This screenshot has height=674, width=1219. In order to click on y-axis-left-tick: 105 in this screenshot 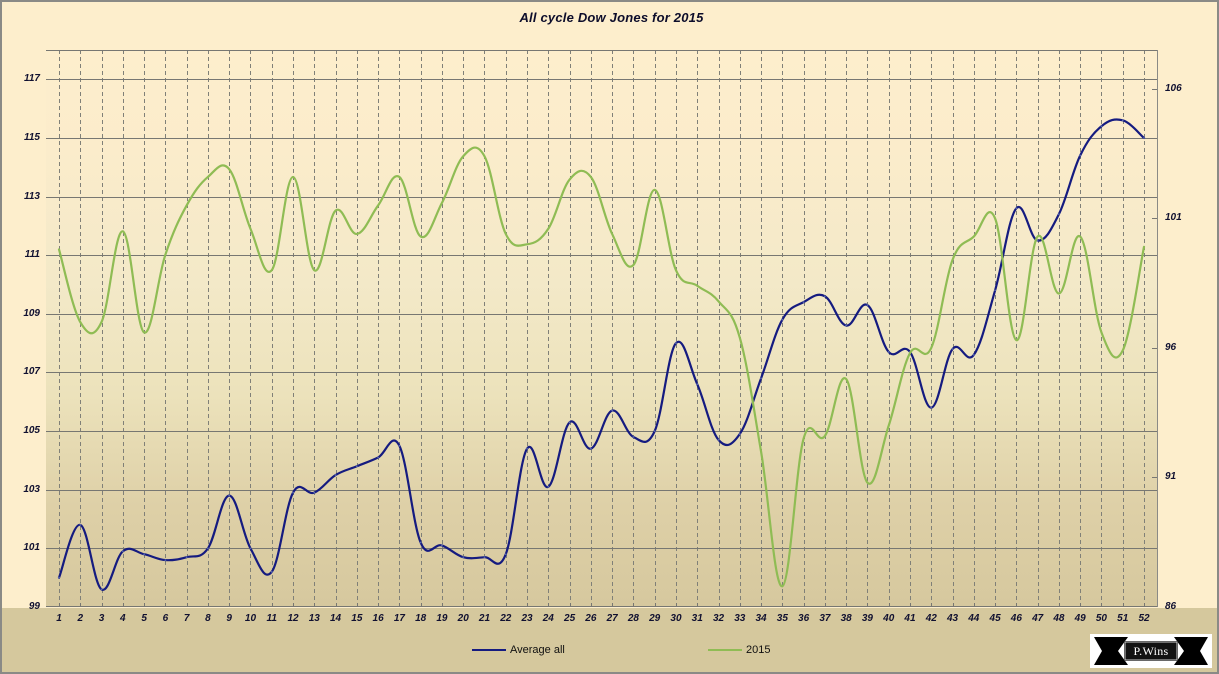, I will do `click(31, 431)`.